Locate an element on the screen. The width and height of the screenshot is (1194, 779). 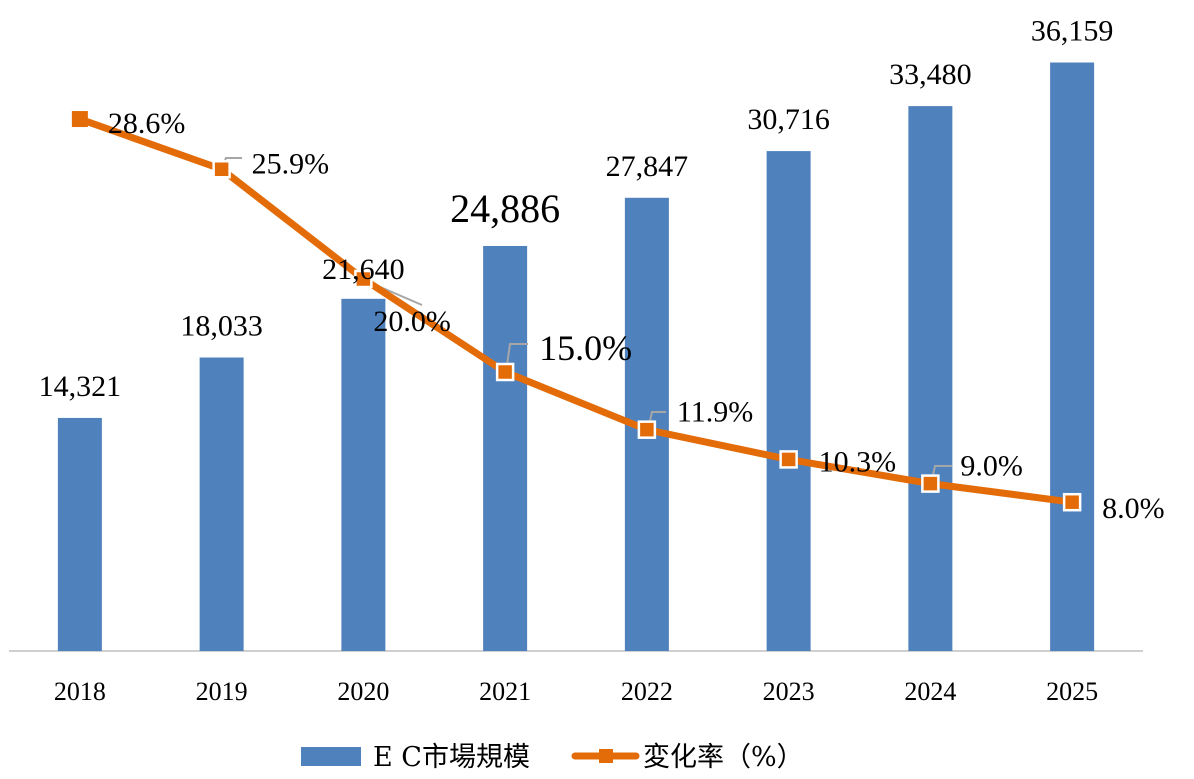
legend: E C市場規模 変化率（%） is located at coordinates (552, 757).